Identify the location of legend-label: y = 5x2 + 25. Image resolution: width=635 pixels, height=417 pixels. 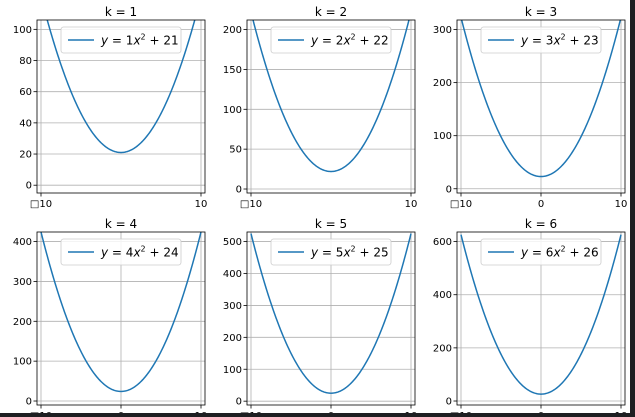
(349, 252).